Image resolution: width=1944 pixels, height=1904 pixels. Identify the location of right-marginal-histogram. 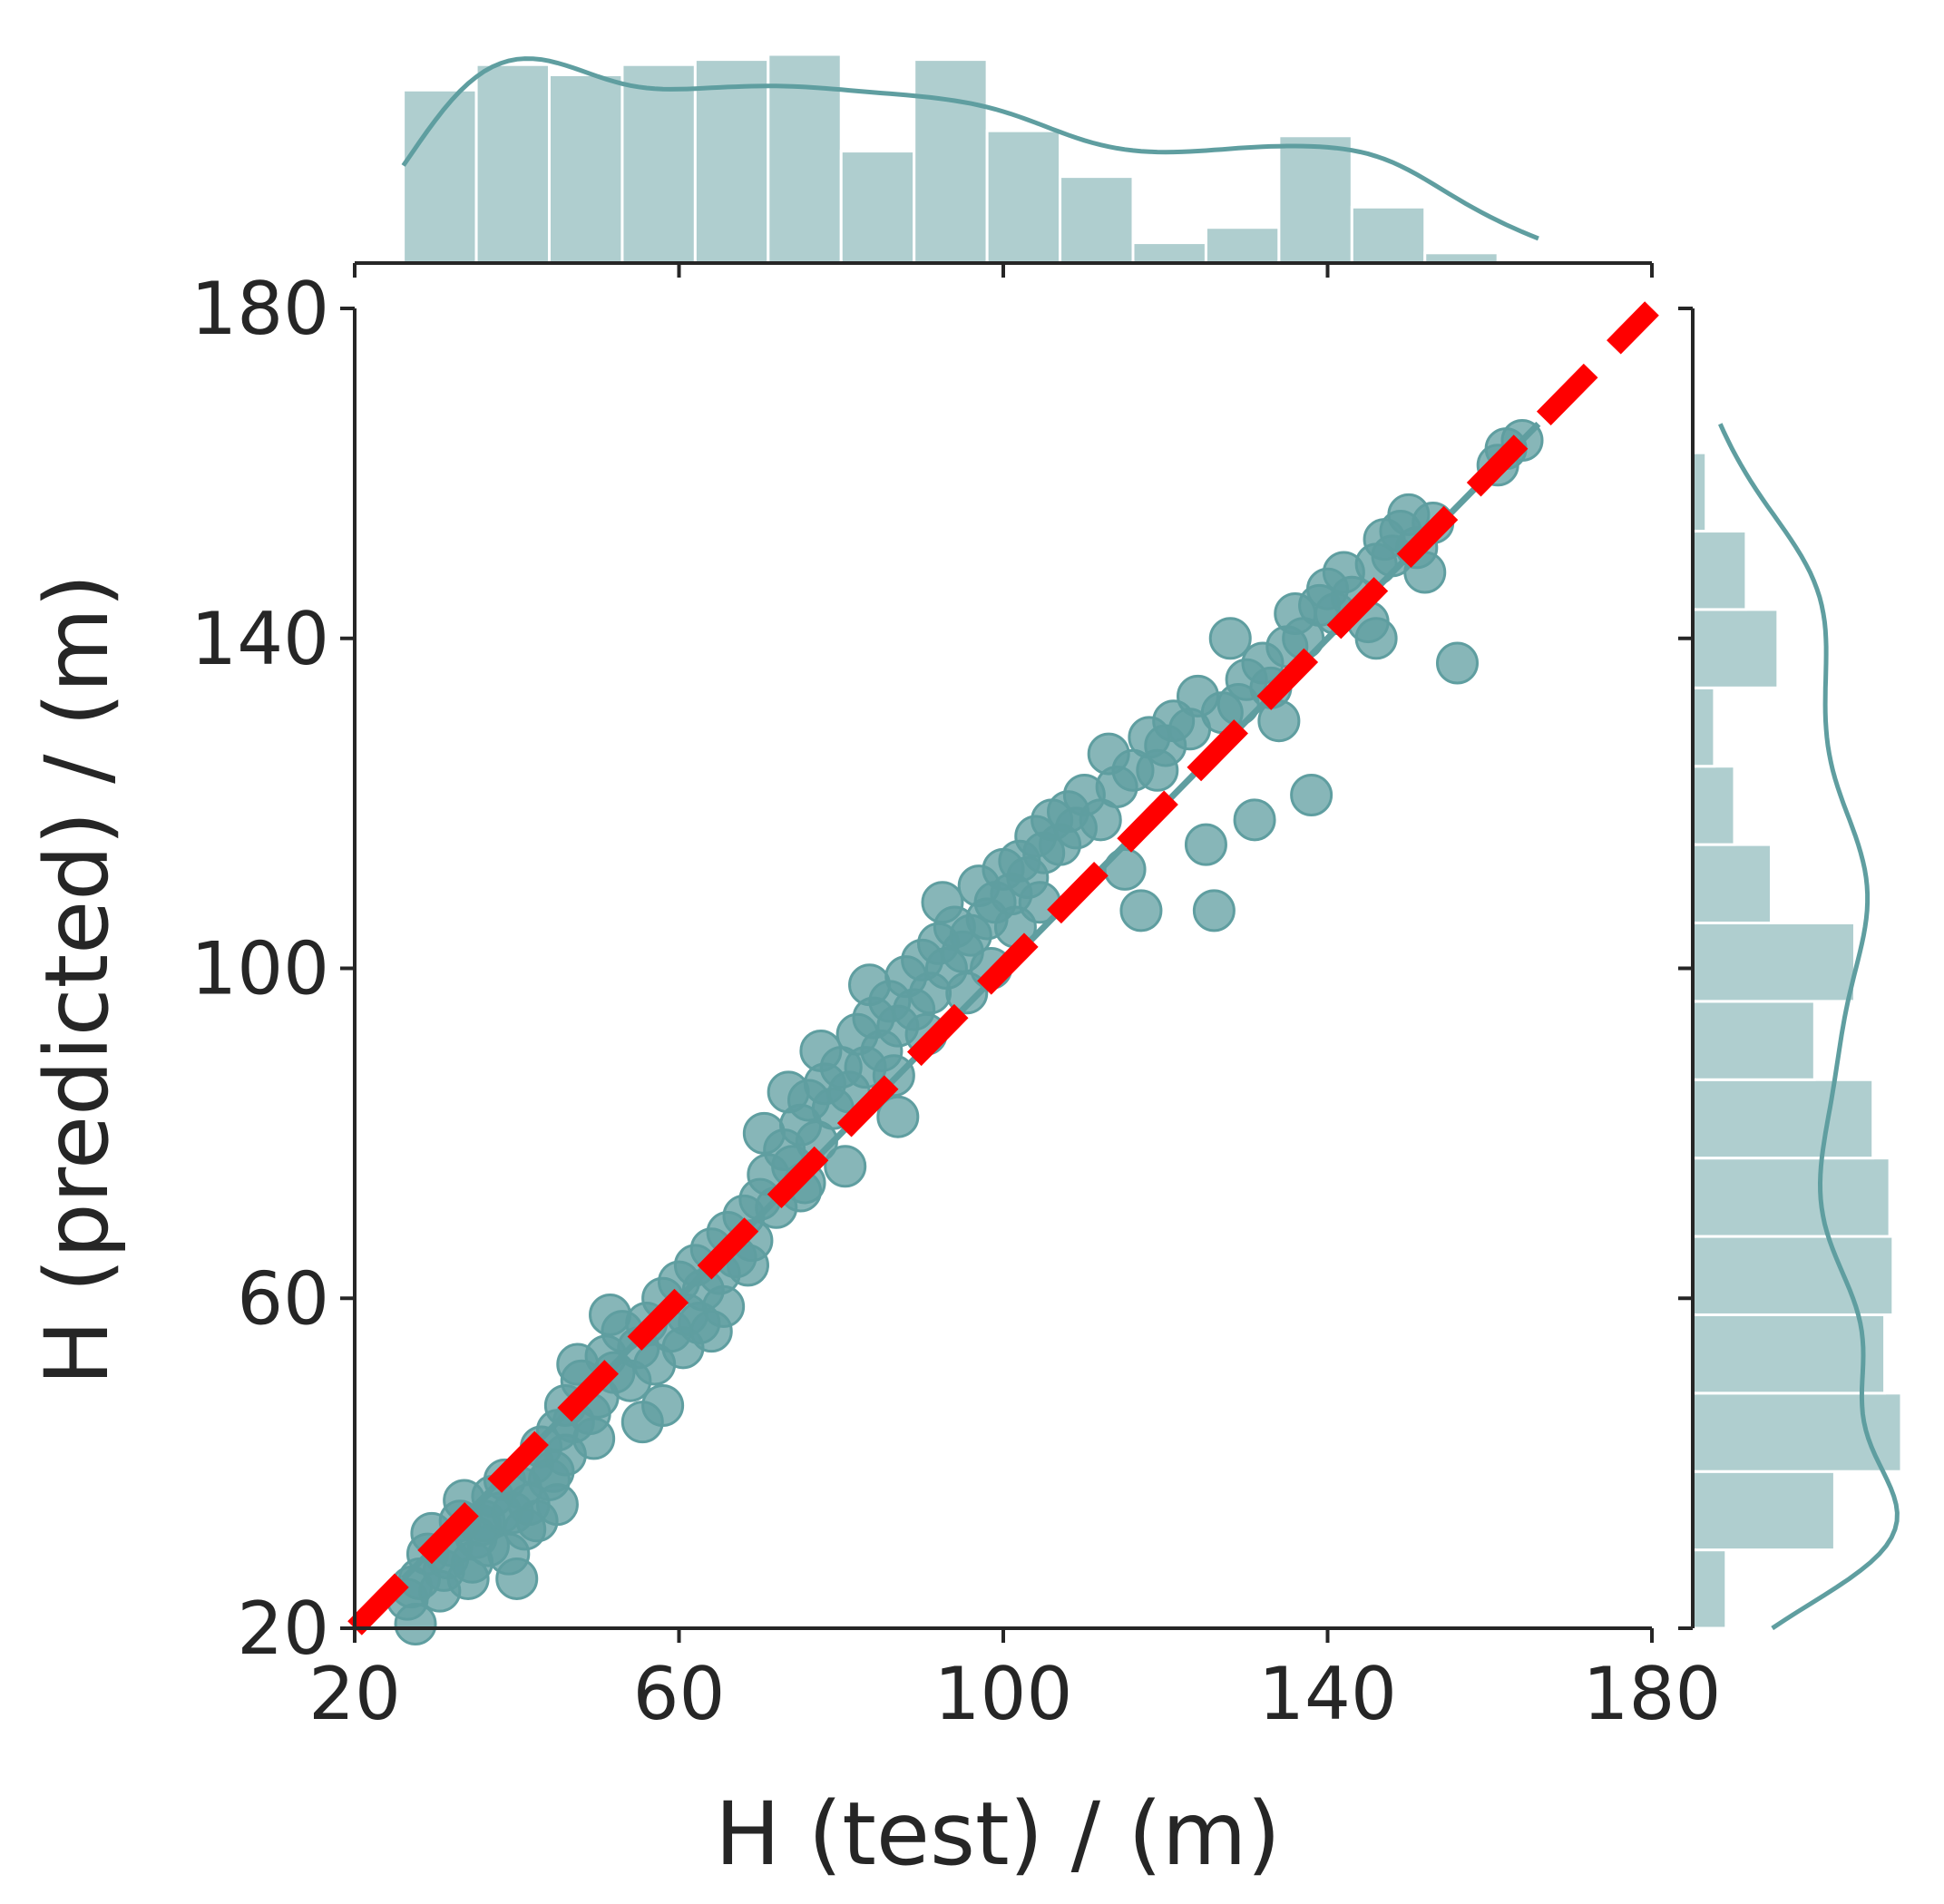
(1797, 1027).